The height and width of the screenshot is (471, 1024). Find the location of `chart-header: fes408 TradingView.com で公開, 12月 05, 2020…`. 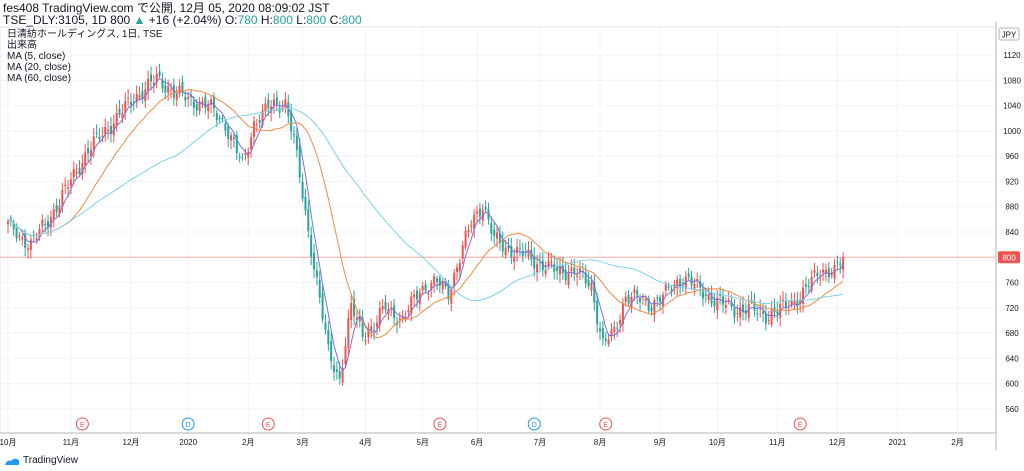

chart-header: fes408 TradingView.com で公開, 12月 05, 2020… is located at coordinates (503, 14).